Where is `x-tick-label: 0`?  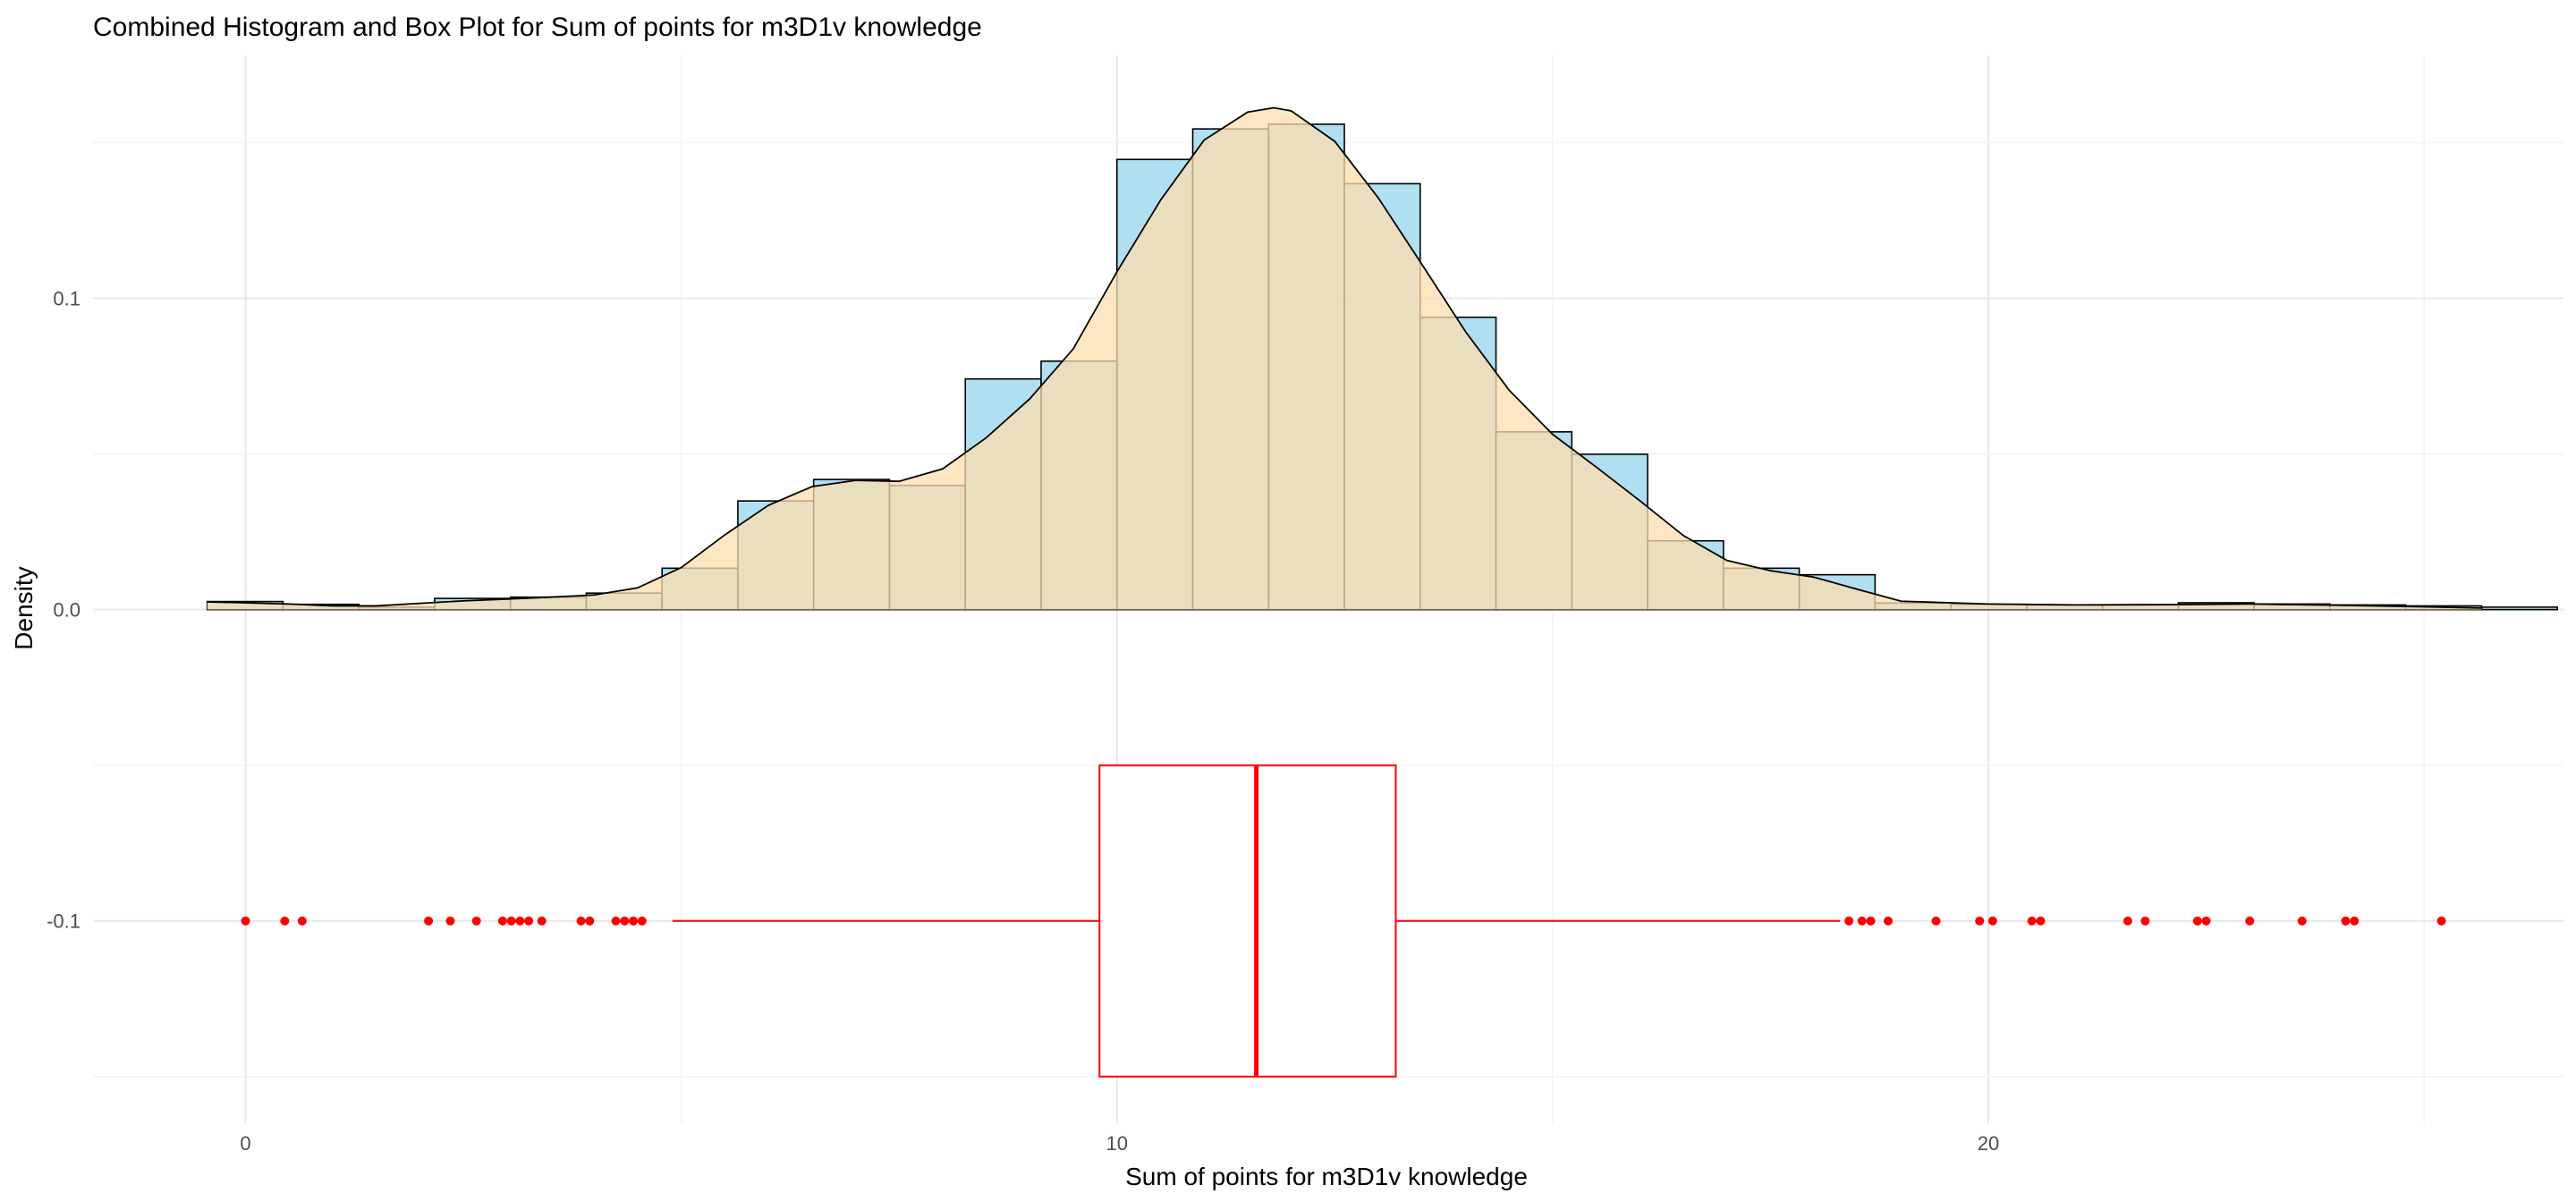 x-tick-label: 0 is located at coordinates (245, 1143).